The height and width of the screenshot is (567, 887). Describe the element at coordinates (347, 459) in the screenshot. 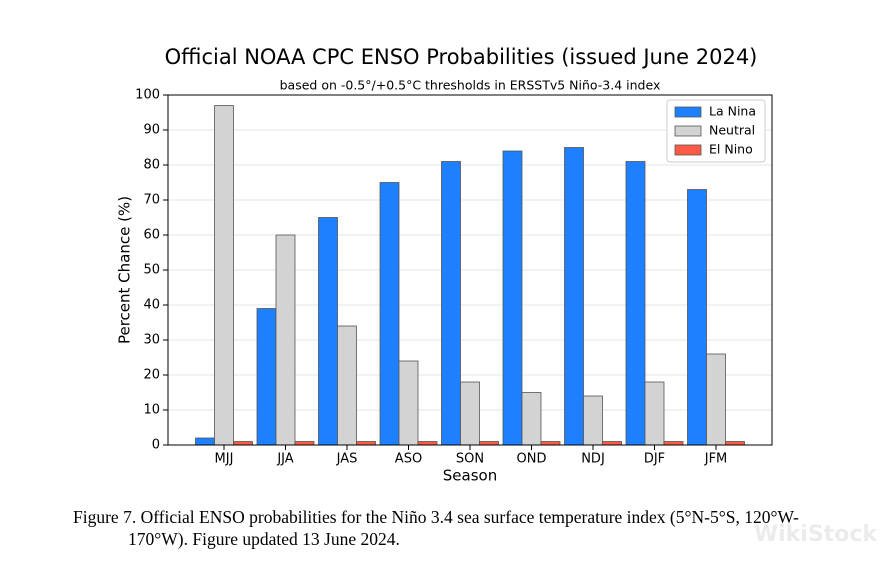

I see `x-tick-label: JAS` at that location.